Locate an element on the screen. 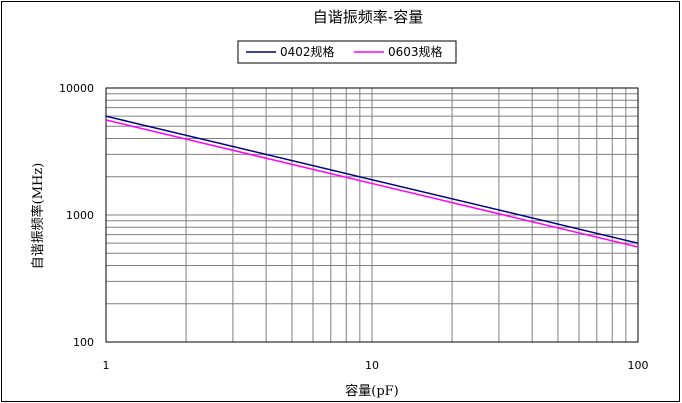 Image resolution: width=682 pixels, height=403 pixels. x-axis-label: 容量(pF) is located at coordinates (372, 391).